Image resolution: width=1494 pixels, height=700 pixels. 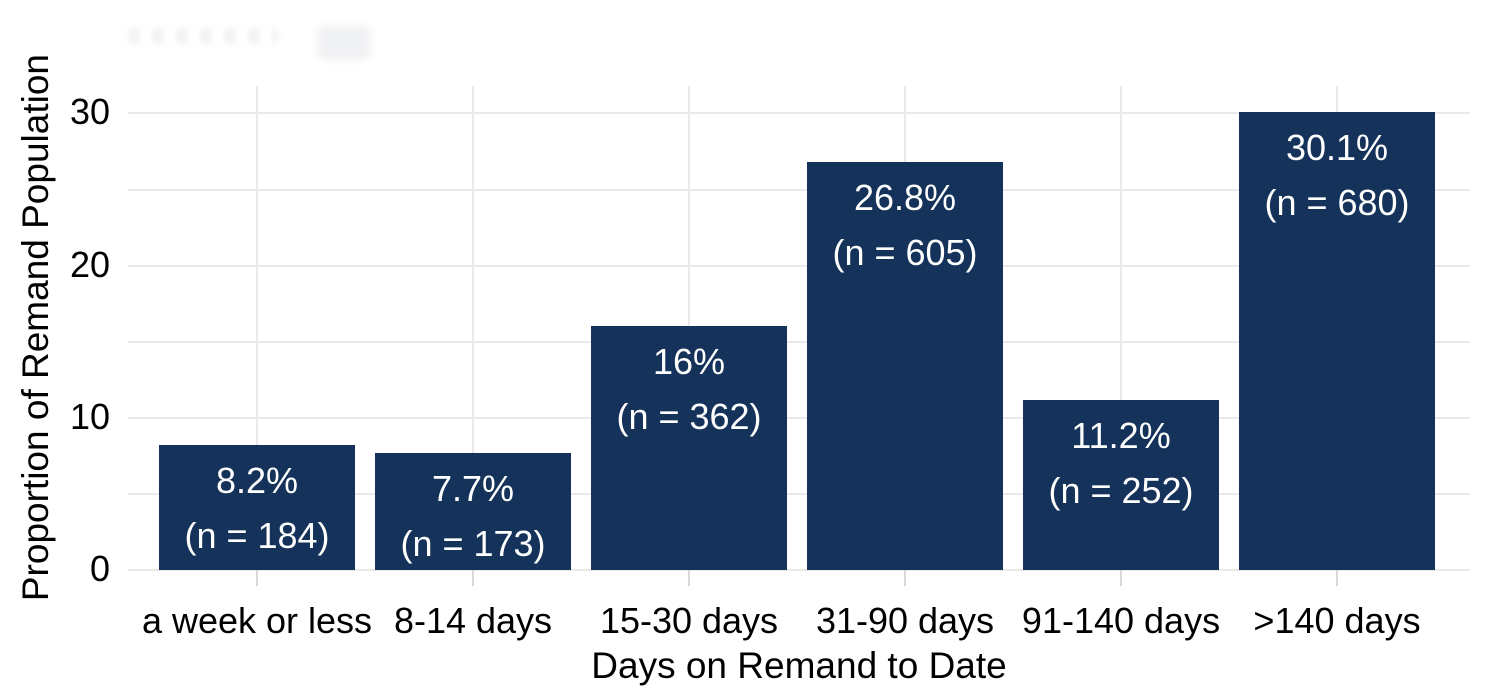 I want to click on y-tick-label: 20, so click(x=89, y=264).